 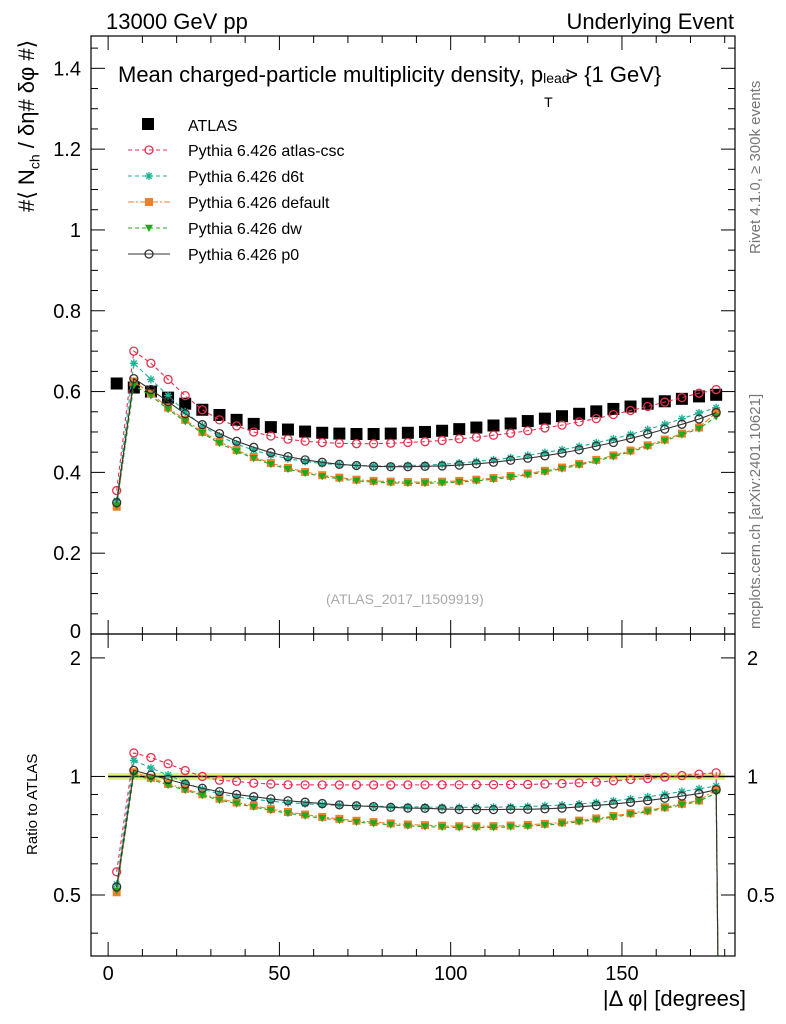 I want to click on y-axis-label-tail: / δη# δφ #⟩, so click(x=26, y=97).